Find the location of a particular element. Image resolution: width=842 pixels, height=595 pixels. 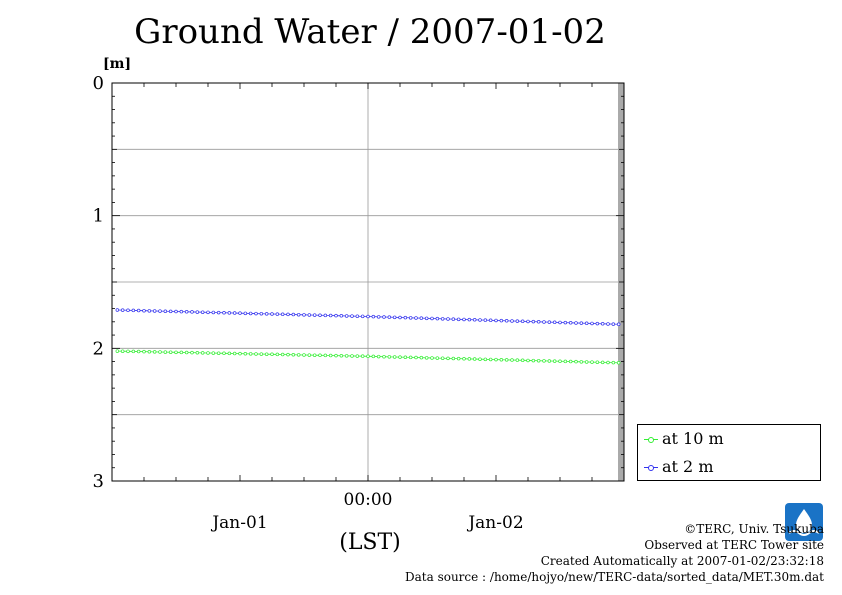

chart-title: Ground Water / 2007-01-02 is located at coordinates (370, 32).